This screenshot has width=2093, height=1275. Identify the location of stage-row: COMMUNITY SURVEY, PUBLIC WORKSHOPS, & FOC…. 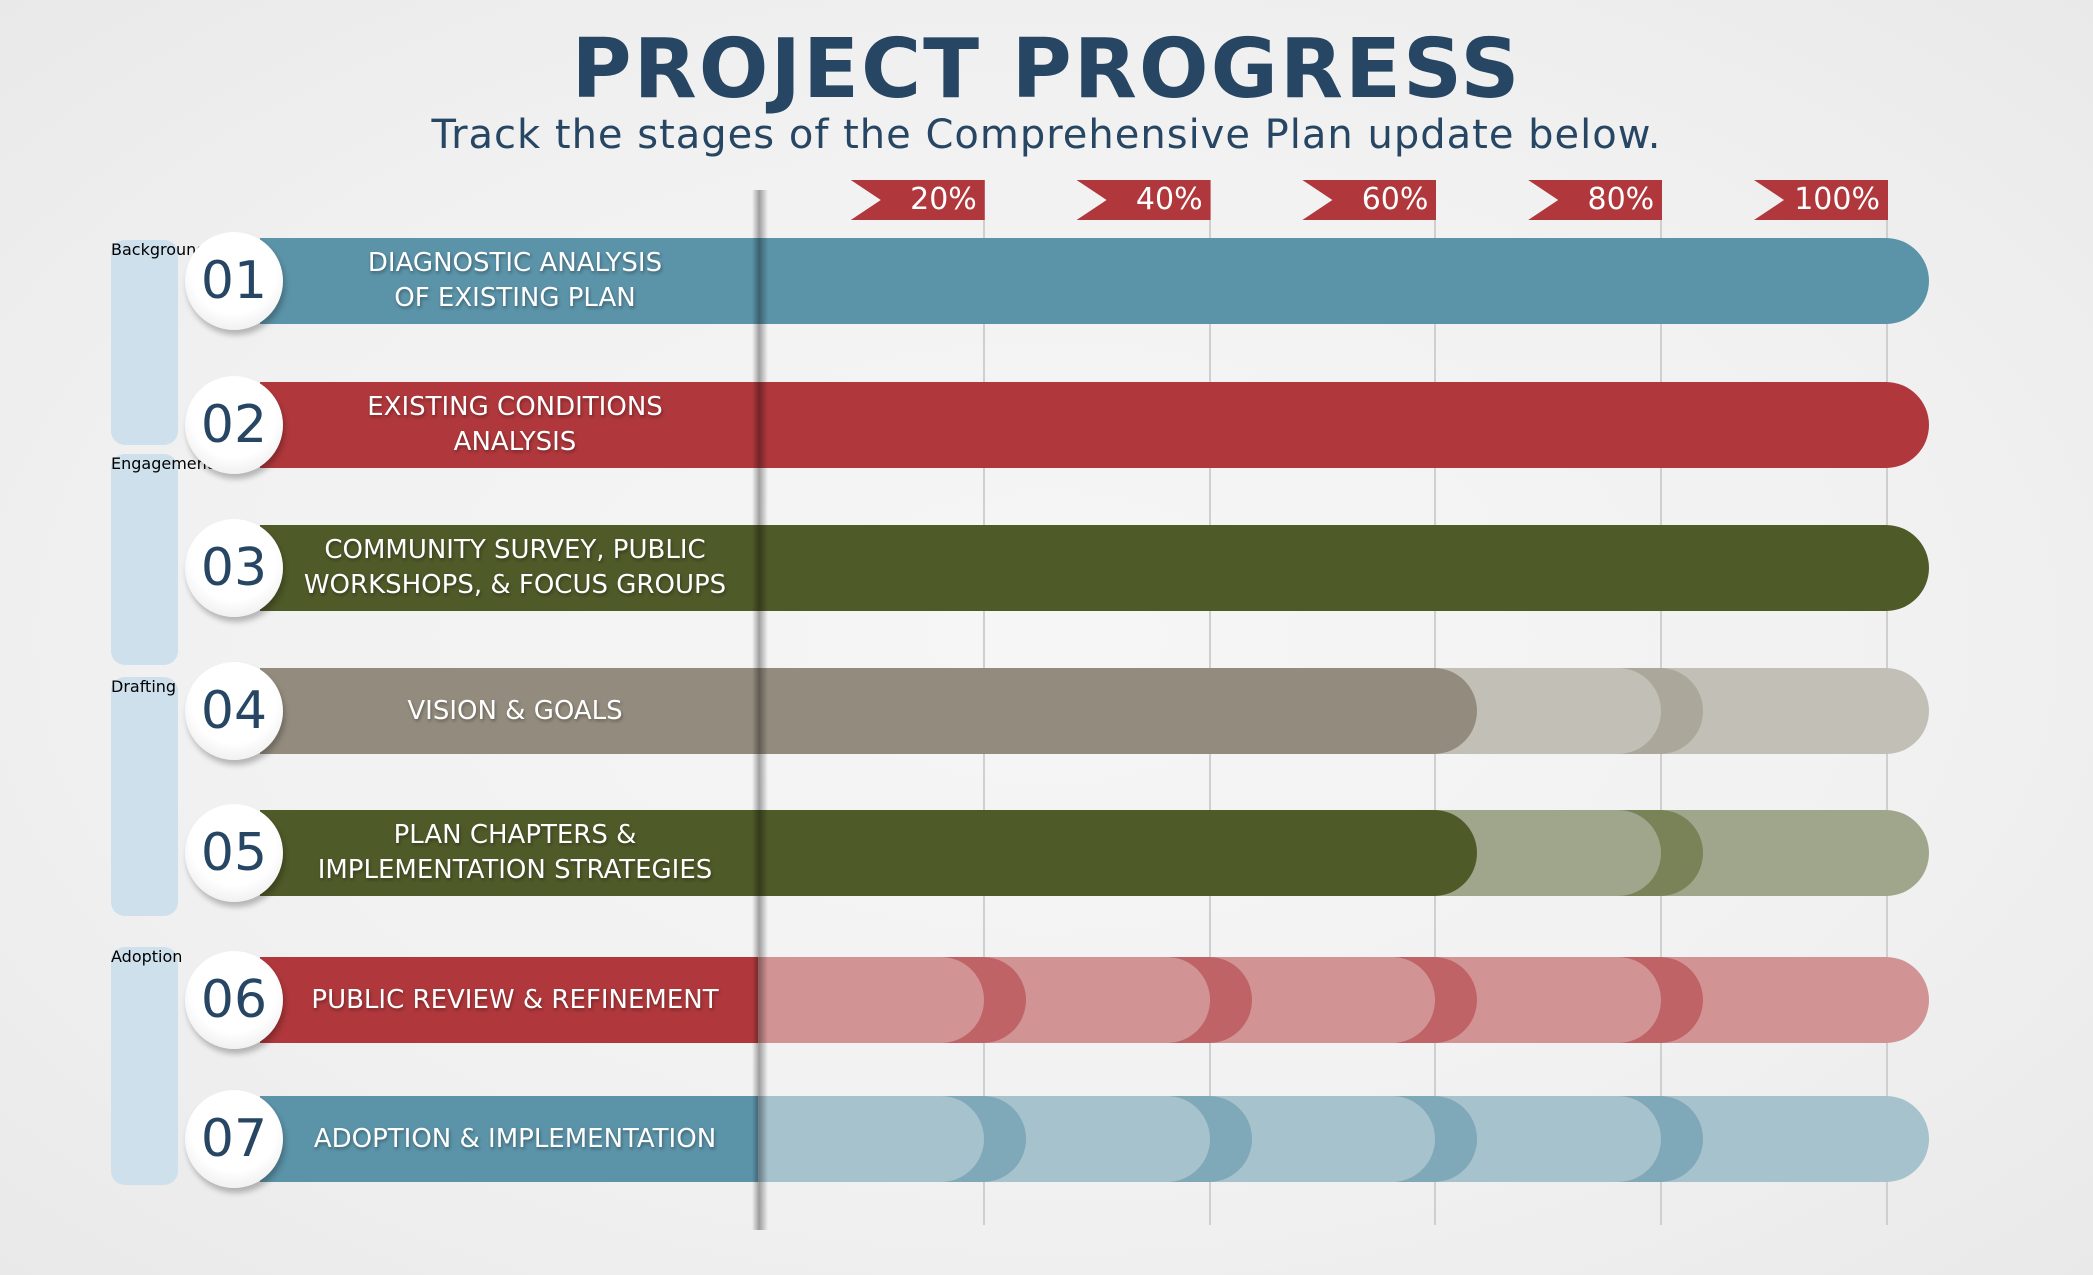
(1046, 568).